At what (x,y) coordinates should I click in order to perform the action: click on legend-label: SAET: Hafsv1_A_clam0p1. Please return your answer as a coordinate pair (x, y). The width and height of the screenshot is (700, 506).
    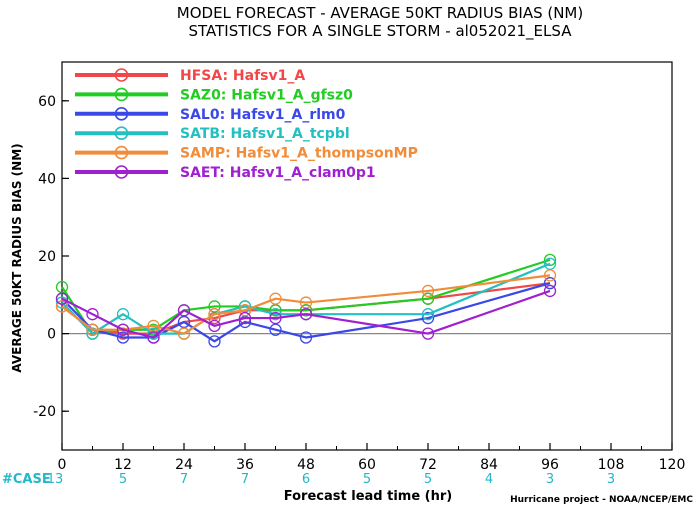
    Looking at the image, I should click on (278, 173).